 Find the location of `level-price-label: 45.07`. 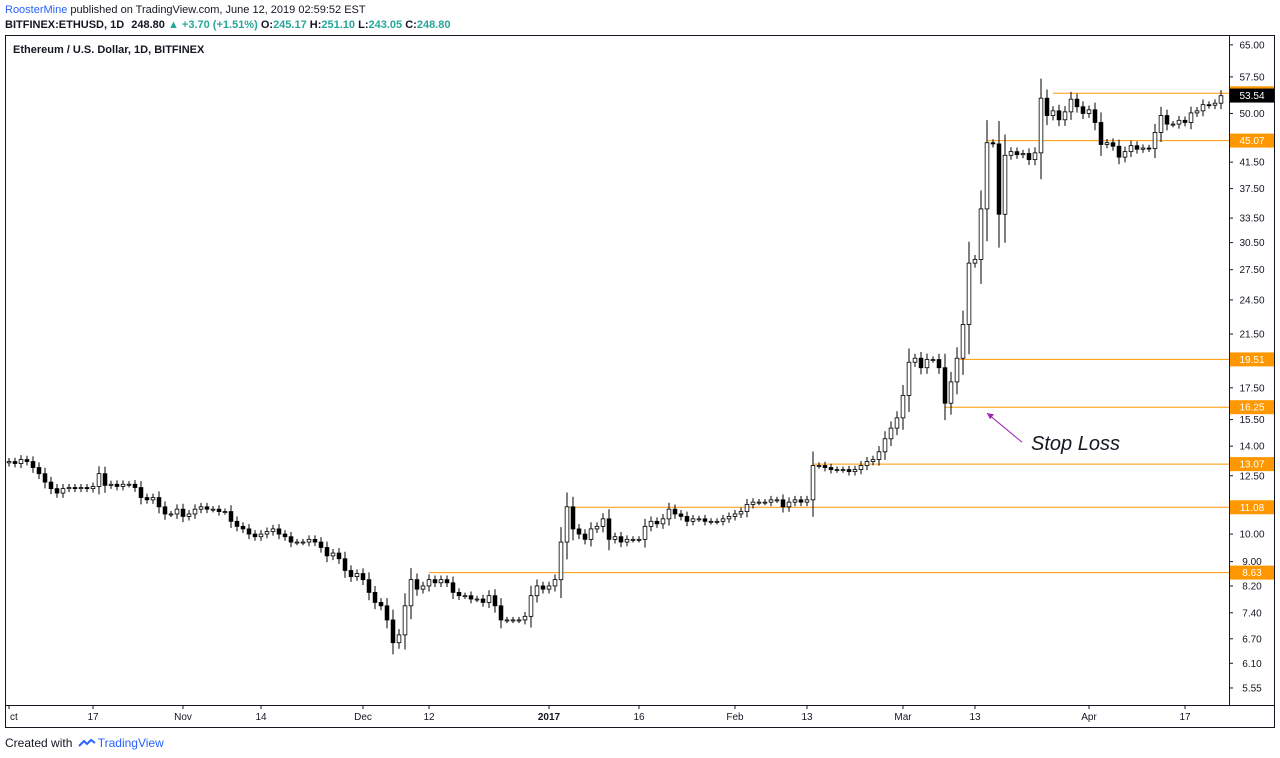

level-price-label: 45.07 is located at coordinates (1251, 141).